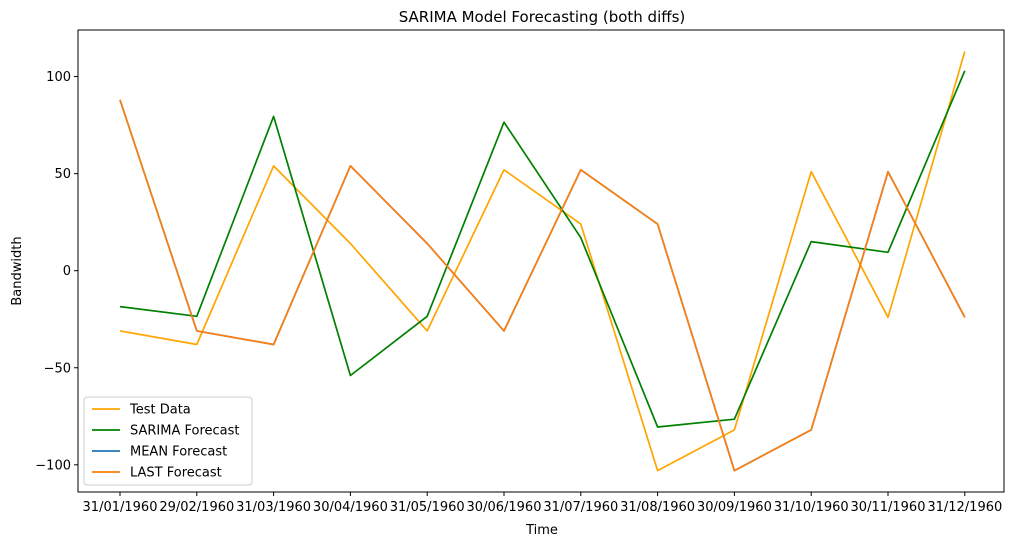 This screenshot has height=545, width=1017. I want to click on y-tick-label: 0, so click(67, 271).